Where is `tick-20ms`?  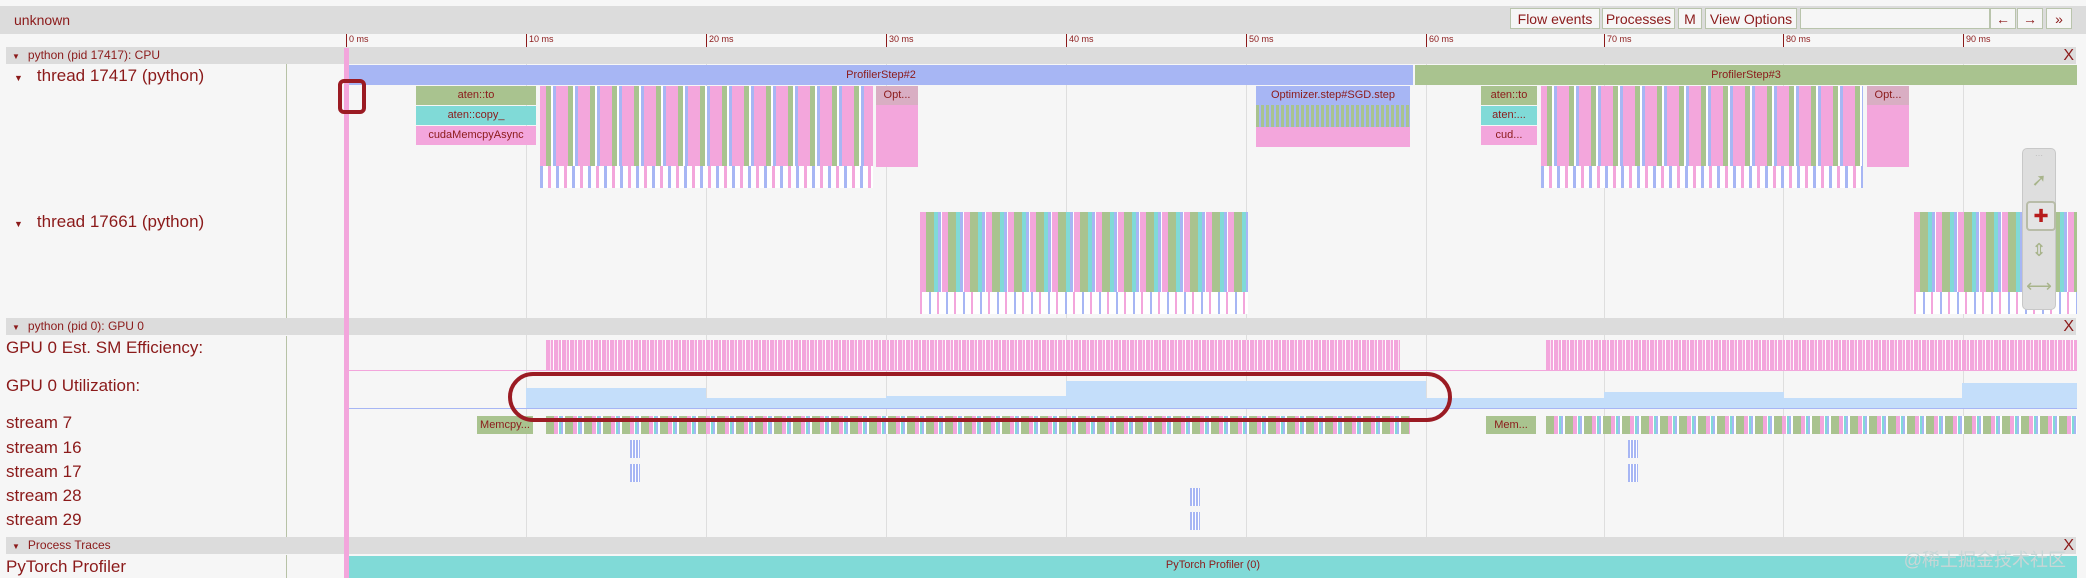
tick-20ms is located at coordinates (706, 41).